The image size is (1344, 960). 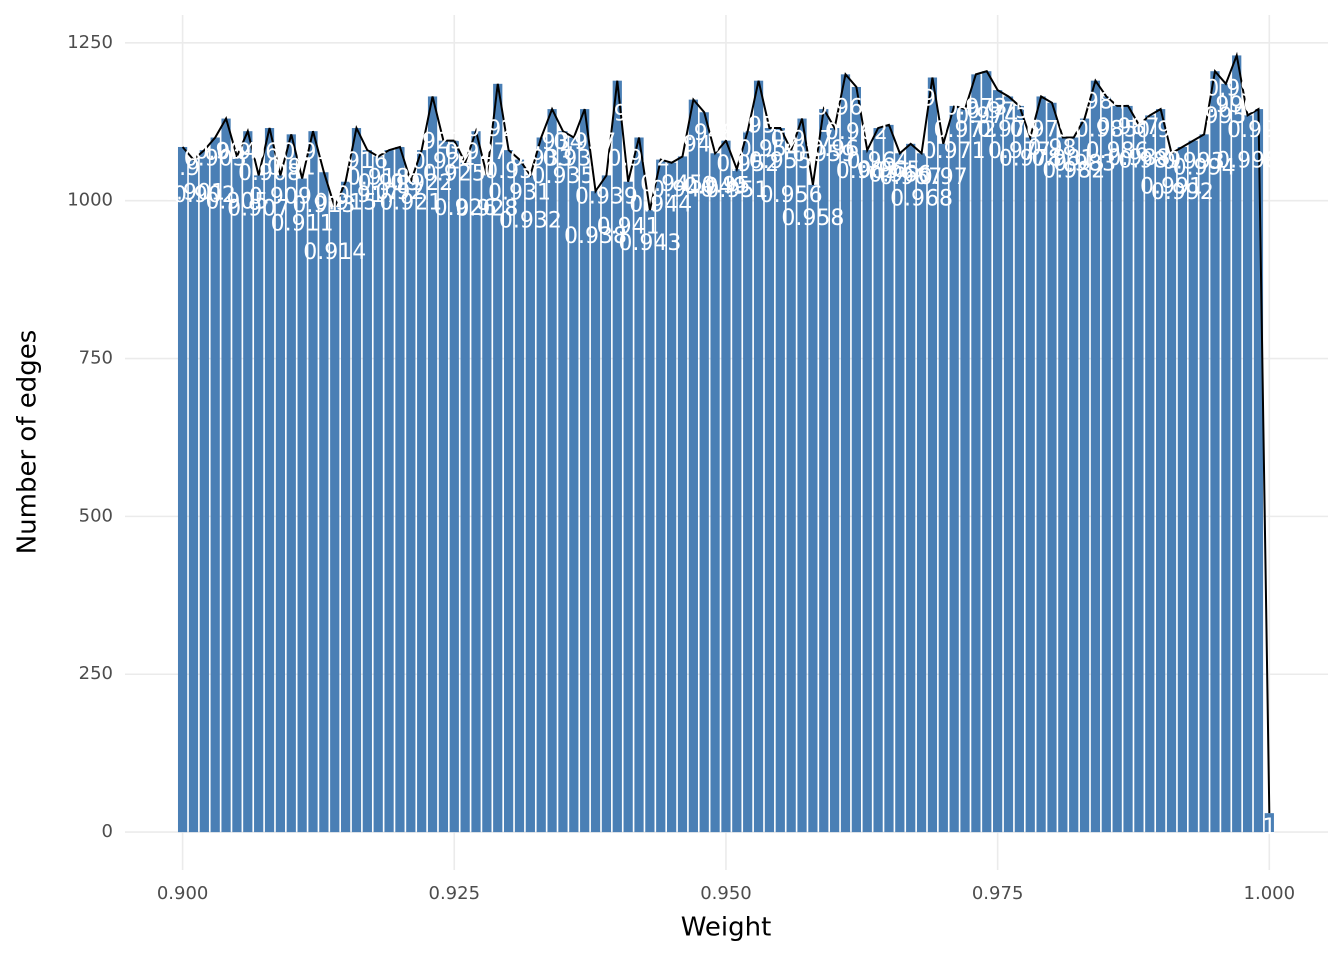 What do you see at coordinates (1160, 130) in the screenshot?
I see `value-label: 0.99` at bounding box center [1160, 130].